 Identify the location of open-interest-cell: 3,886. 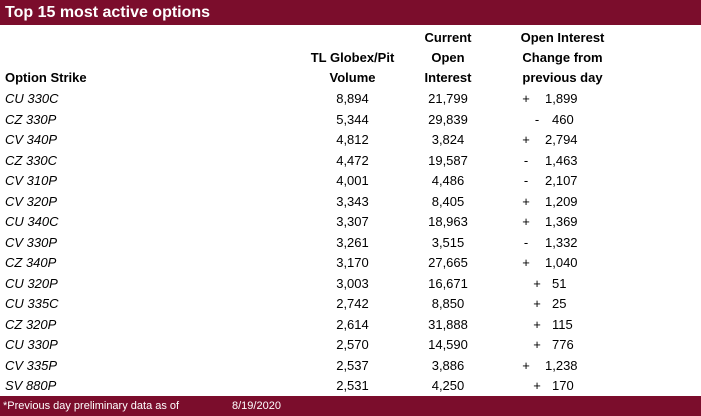
(448, 365).